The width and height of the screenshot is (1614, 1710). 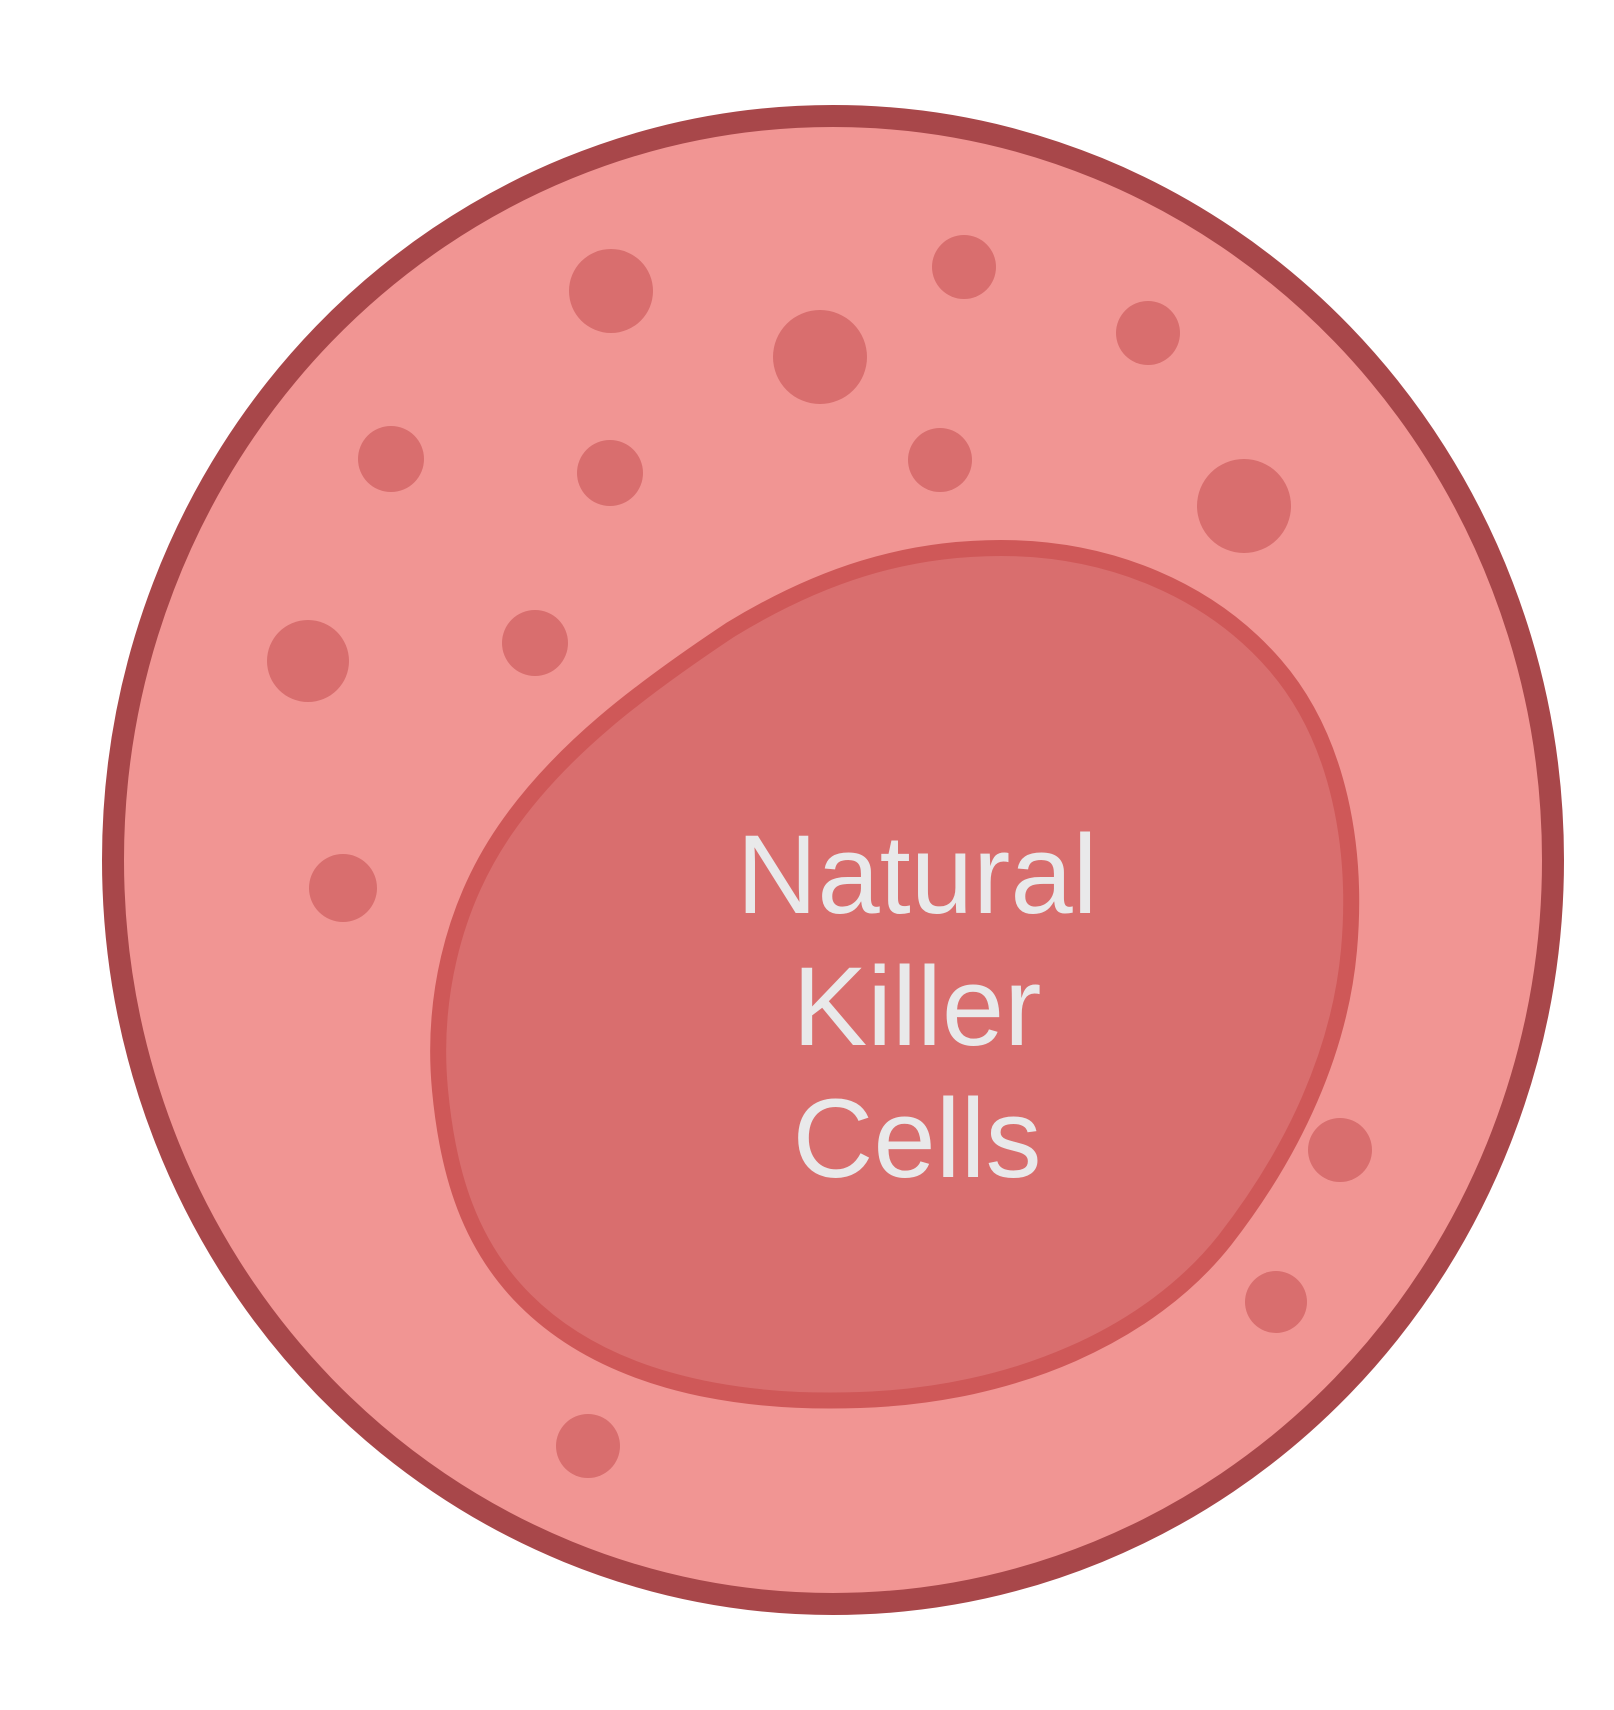 I want to click on cell-label-line-2: Killer, so click(x=917, y=1006).